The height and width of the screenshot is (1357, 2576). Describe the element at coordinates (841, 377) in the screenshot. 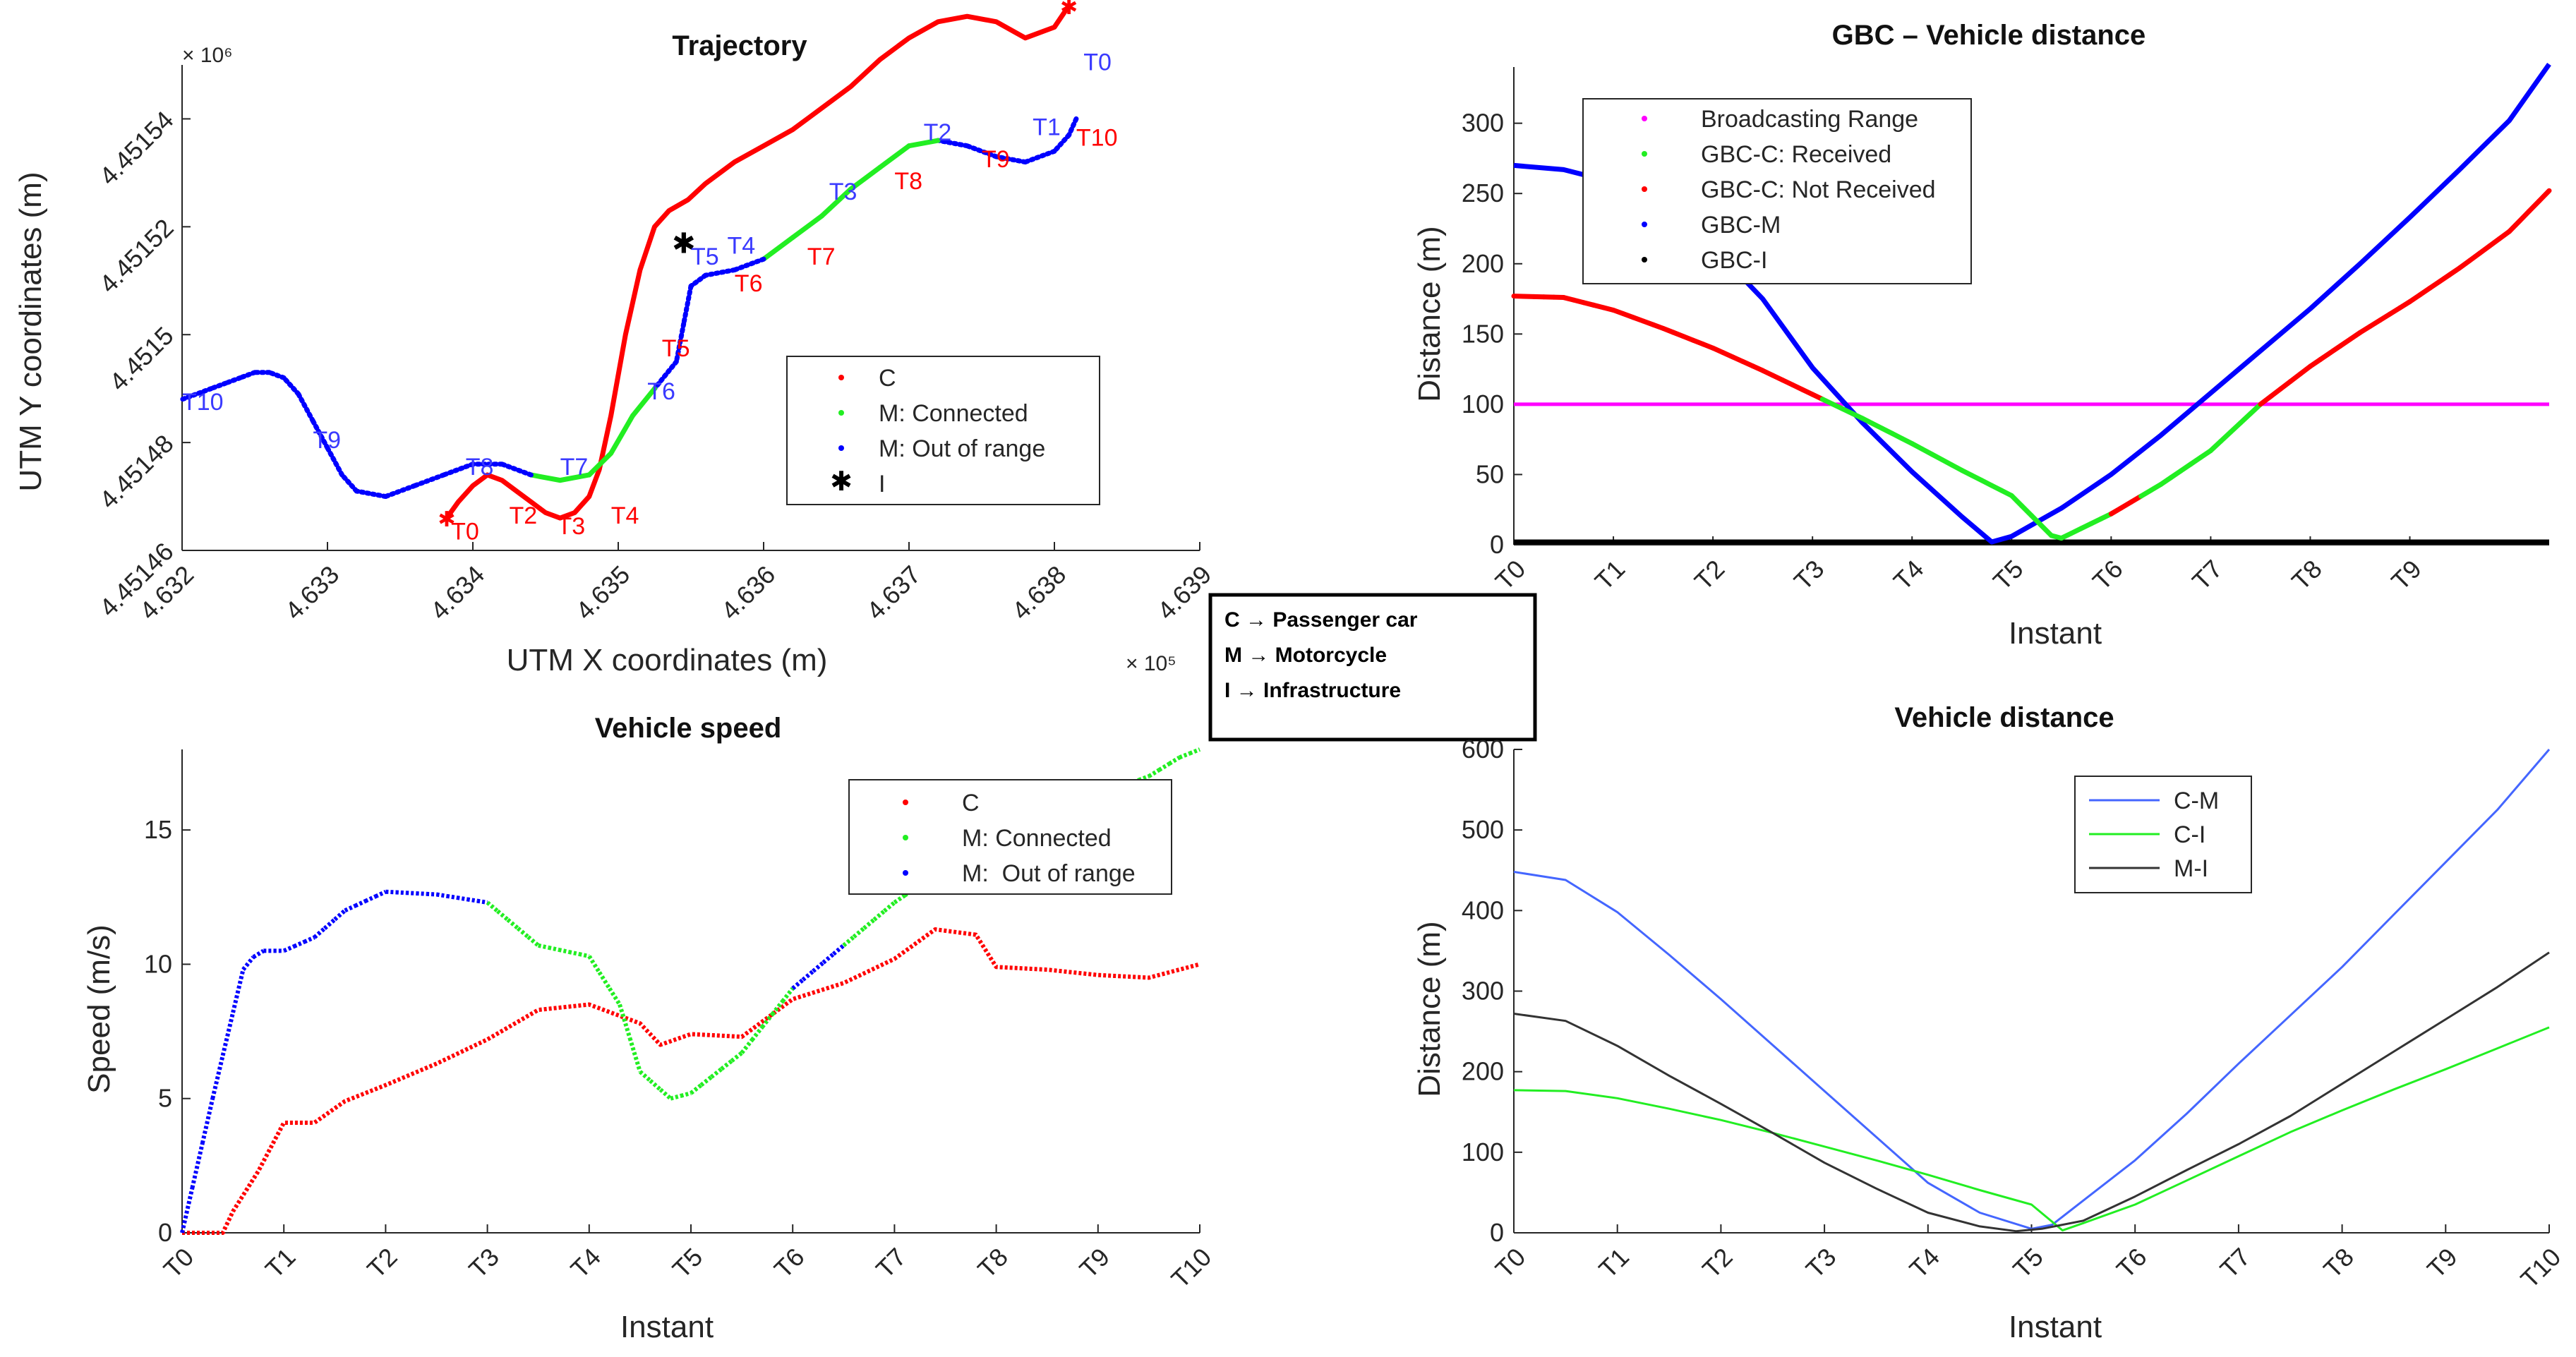

I see `legend-marker-c` at that location.